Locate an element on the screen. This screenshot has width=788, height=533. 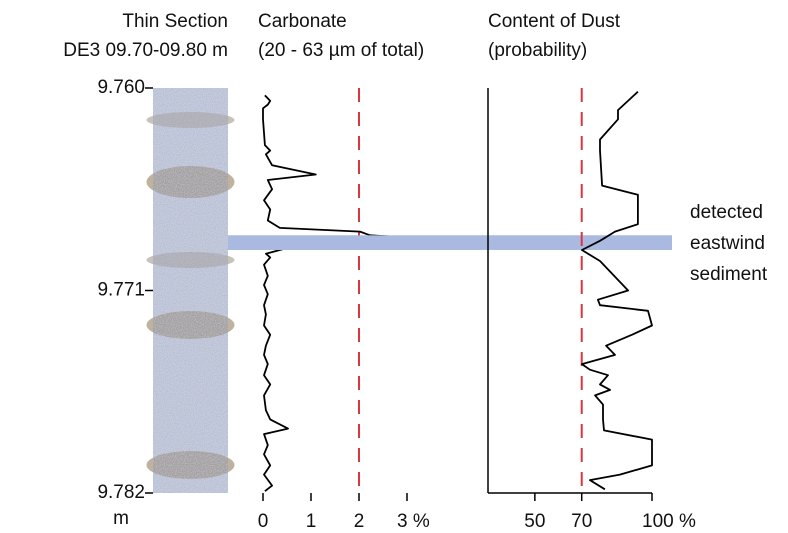
panel-title: Thin Section is located at coordinates (175, 21).